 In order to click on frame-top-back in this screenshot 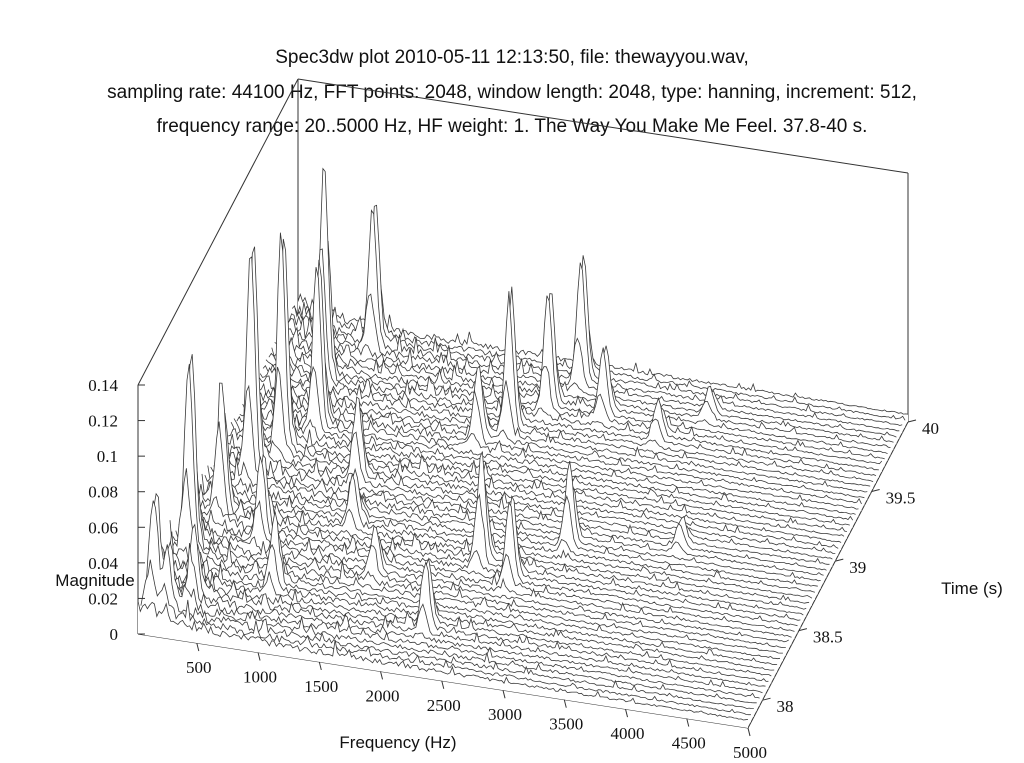, I will do `click(603, 126)`.